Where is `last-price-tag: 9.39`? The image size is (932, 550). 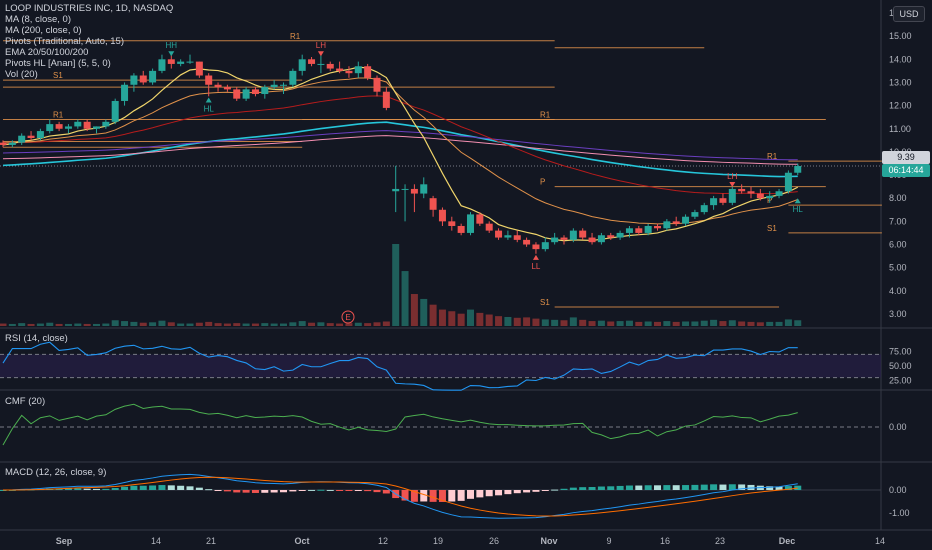 last-price-tag: 9.39 is located at coordinates (906, 157).